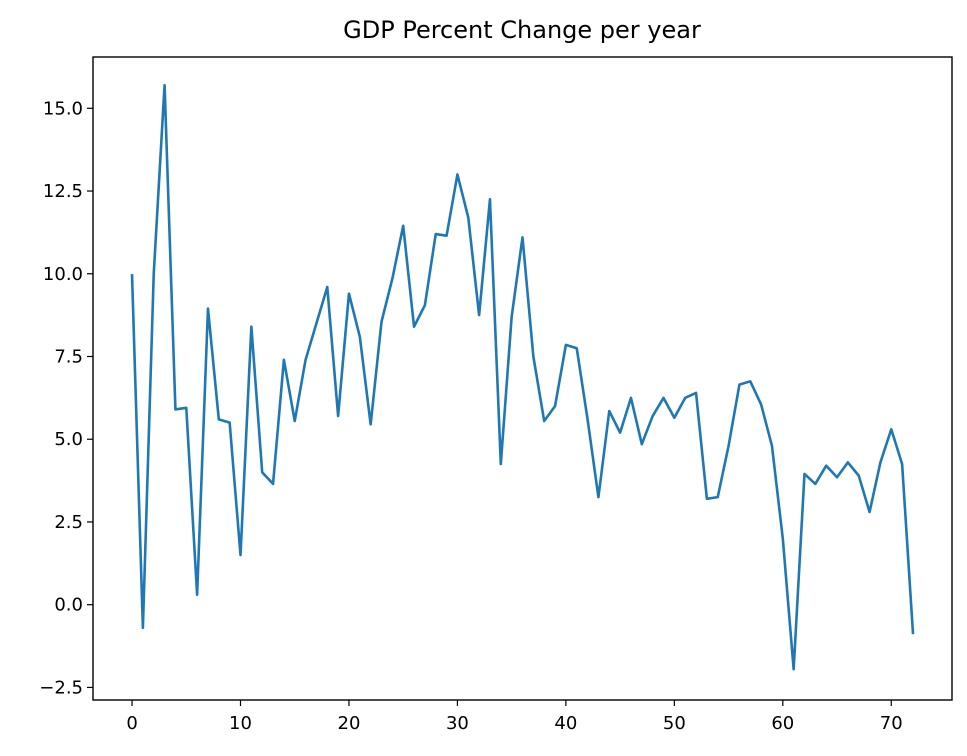  Describe the element at coordinates (240, 723) in the screenshot. I see `x-tick-label: 10` at that location.